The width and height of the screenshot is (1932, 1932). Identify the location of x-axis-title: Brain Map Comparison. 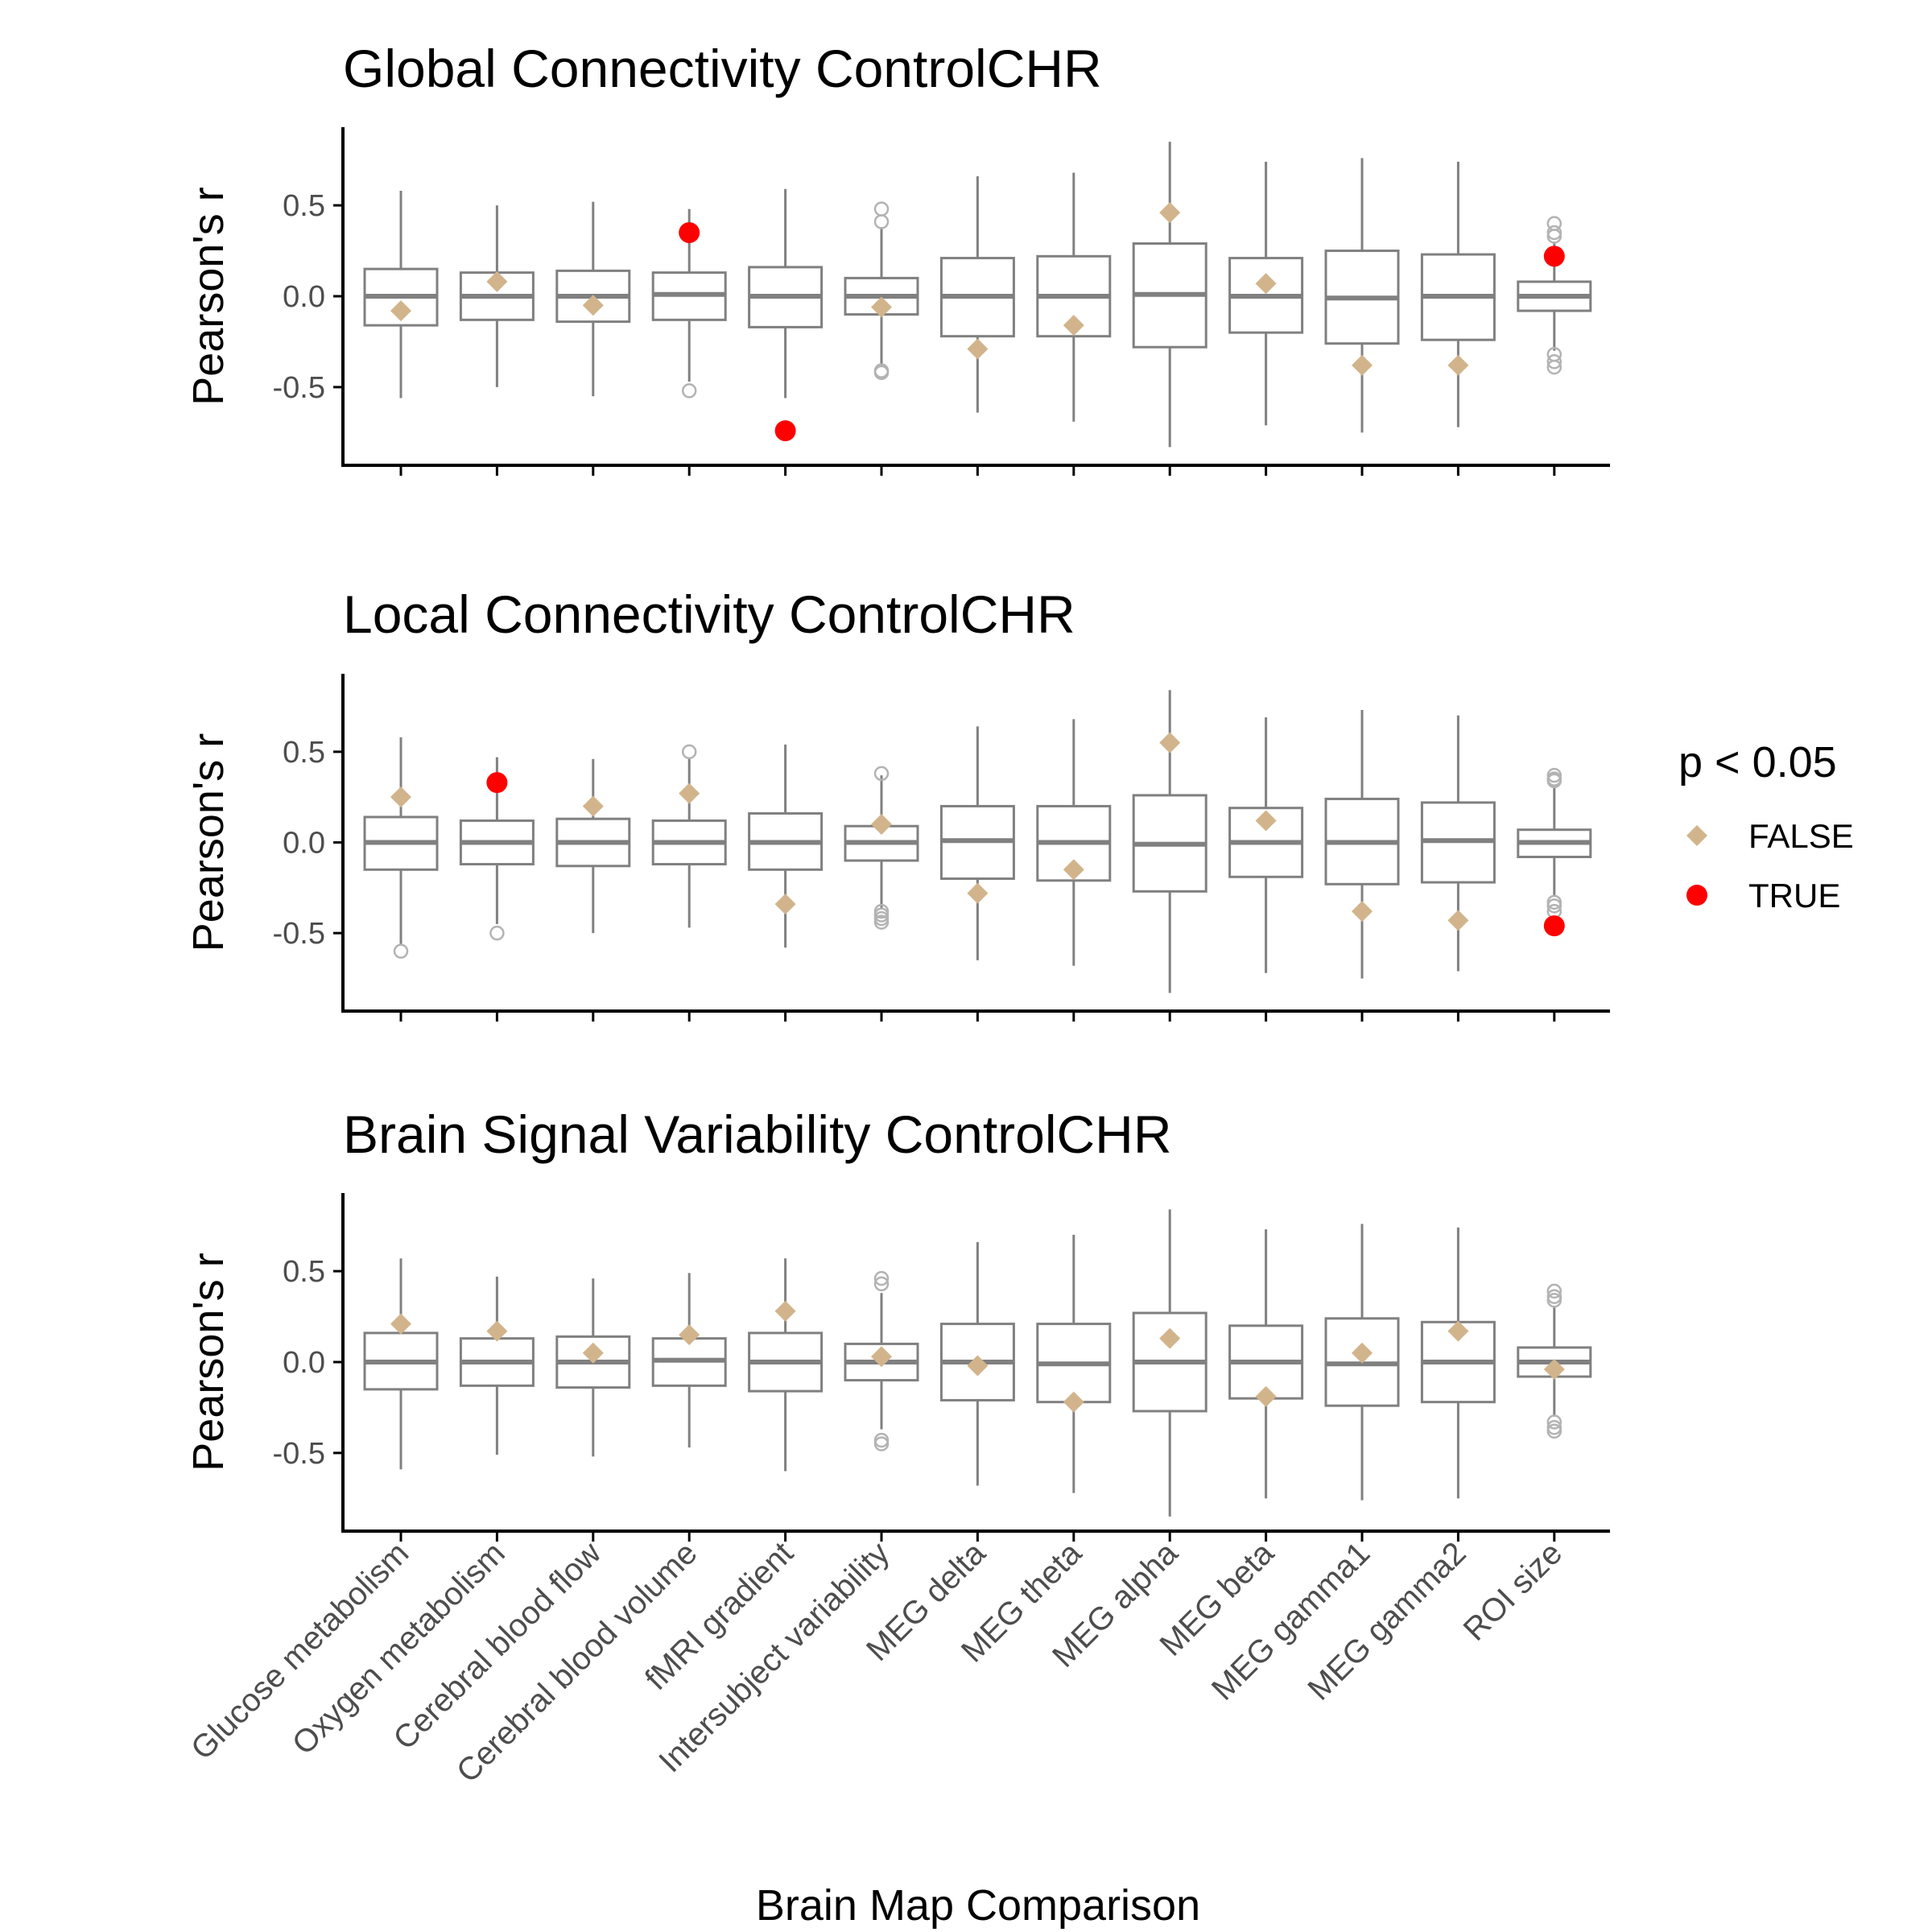
(978, 1905).